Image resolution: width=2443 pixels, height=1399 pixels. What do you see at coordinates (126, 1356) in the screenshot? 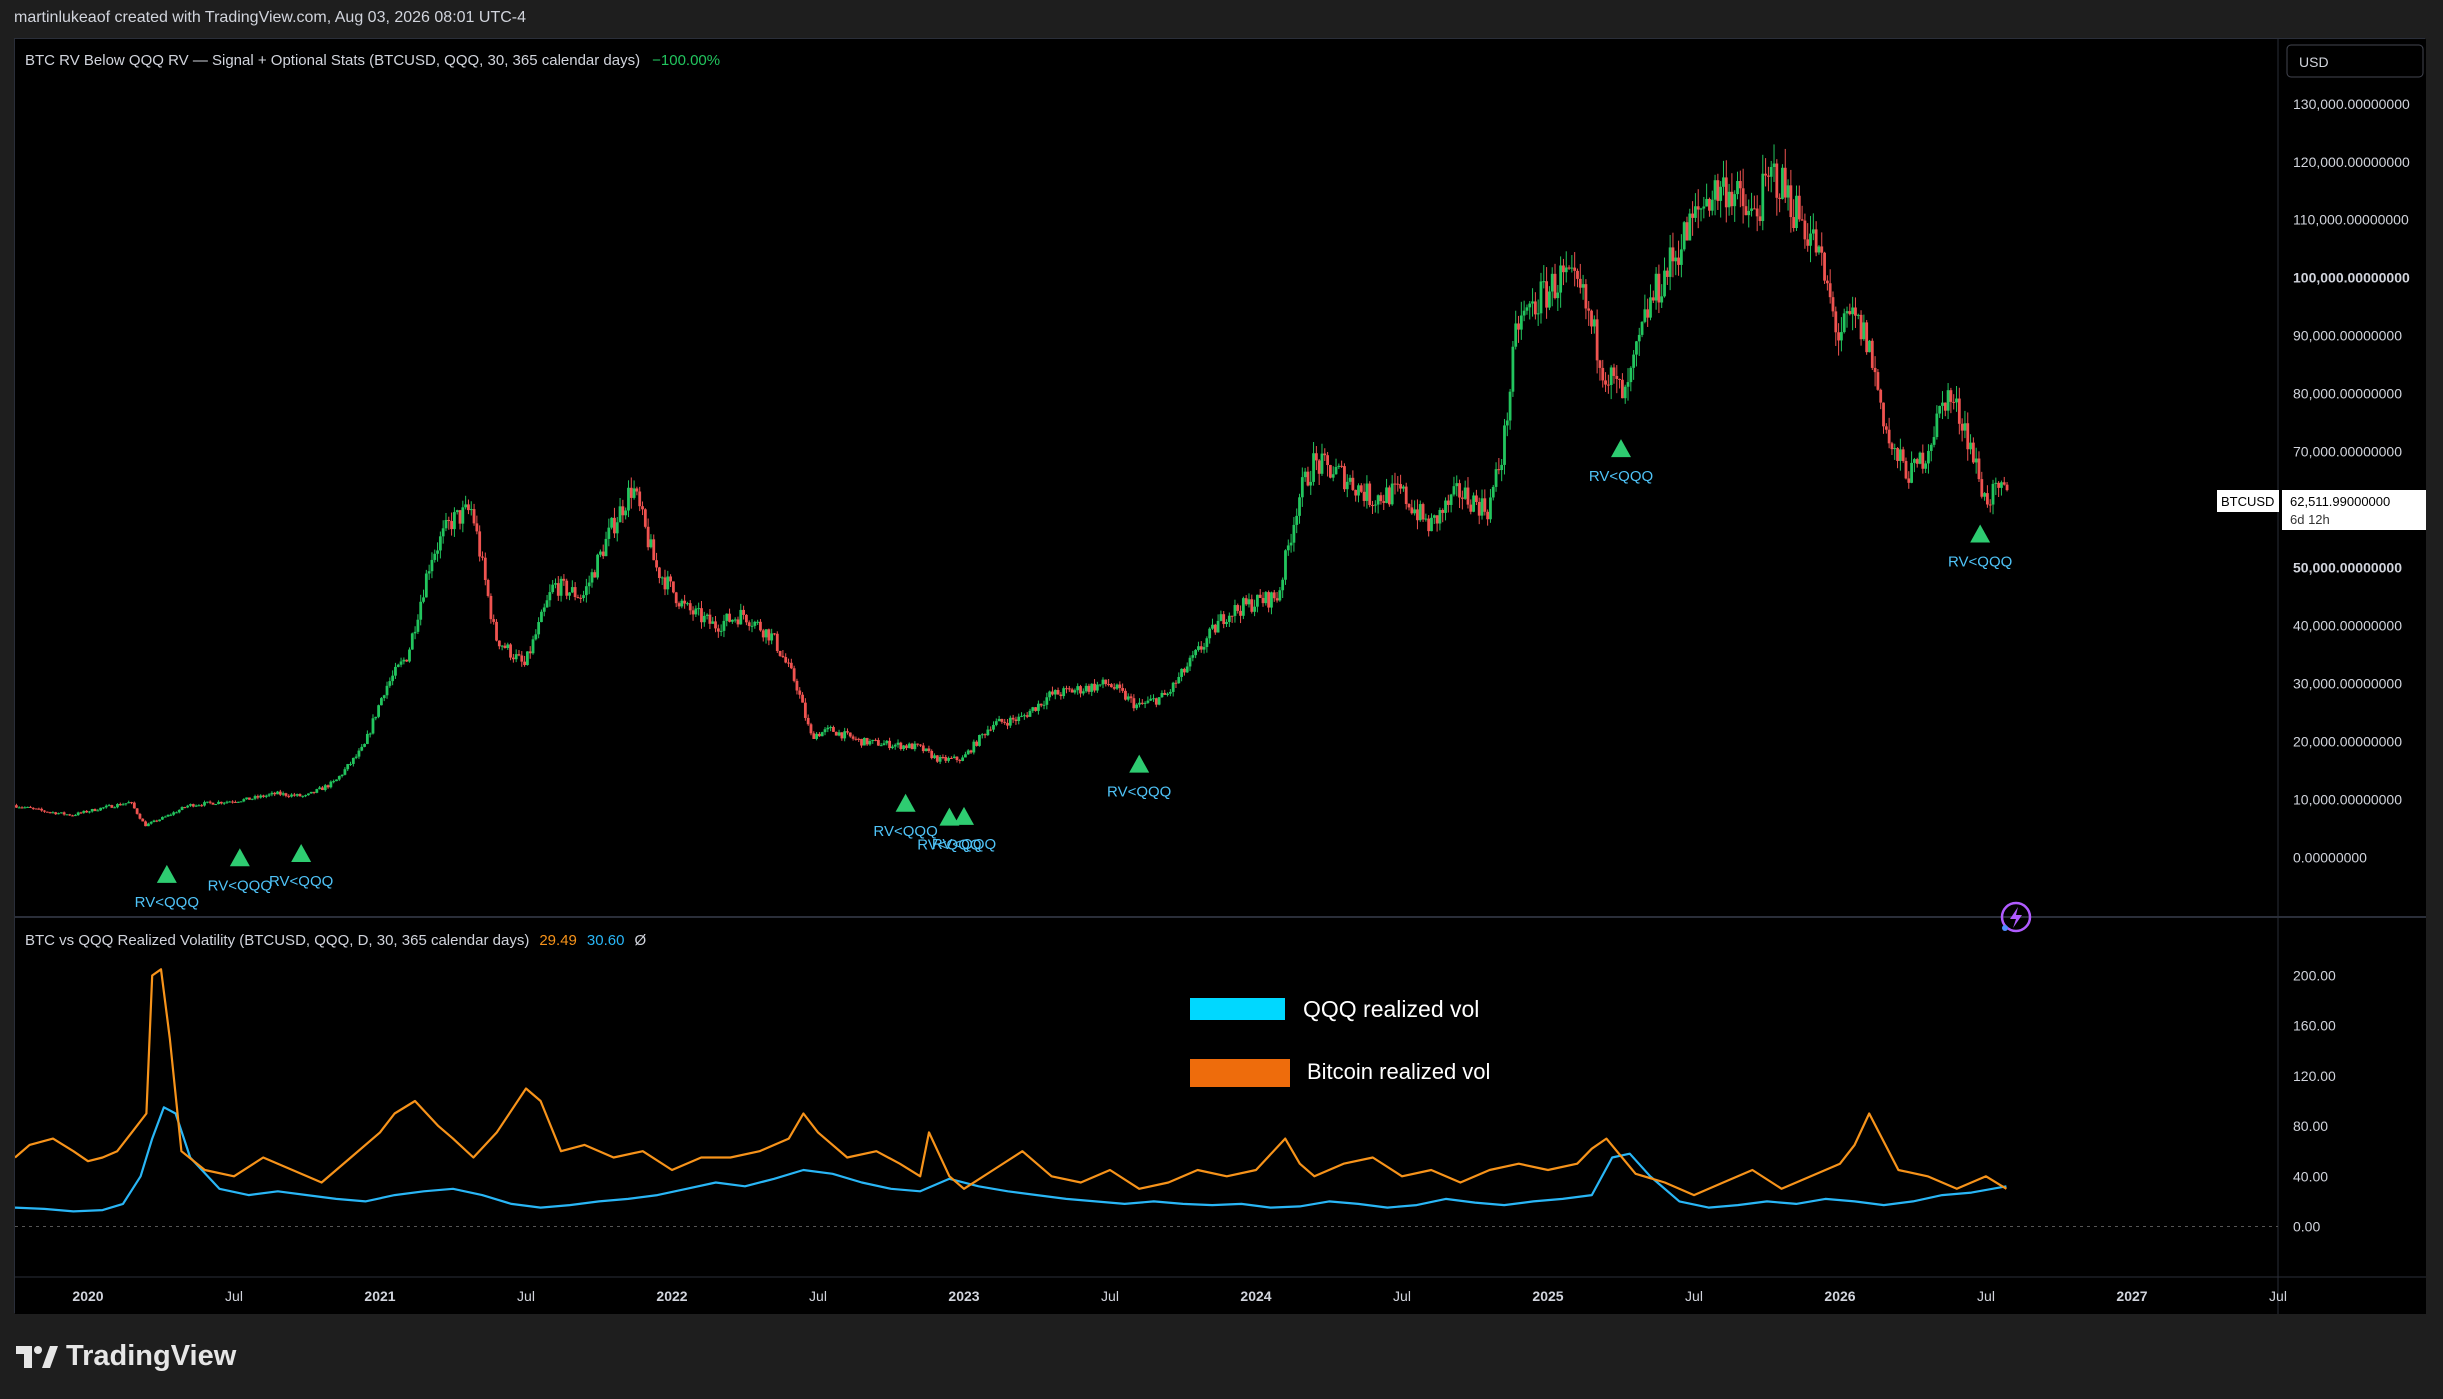
I see `tradingview-brand: TradingView` at bounding box center [126, 1356].